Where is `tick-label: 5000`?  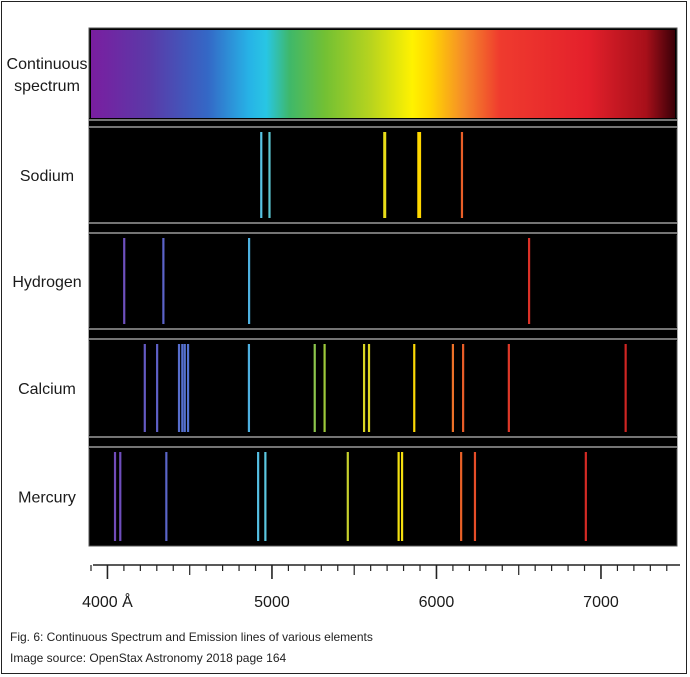 tick-label: 5000 is located at coordinates (272, 602).